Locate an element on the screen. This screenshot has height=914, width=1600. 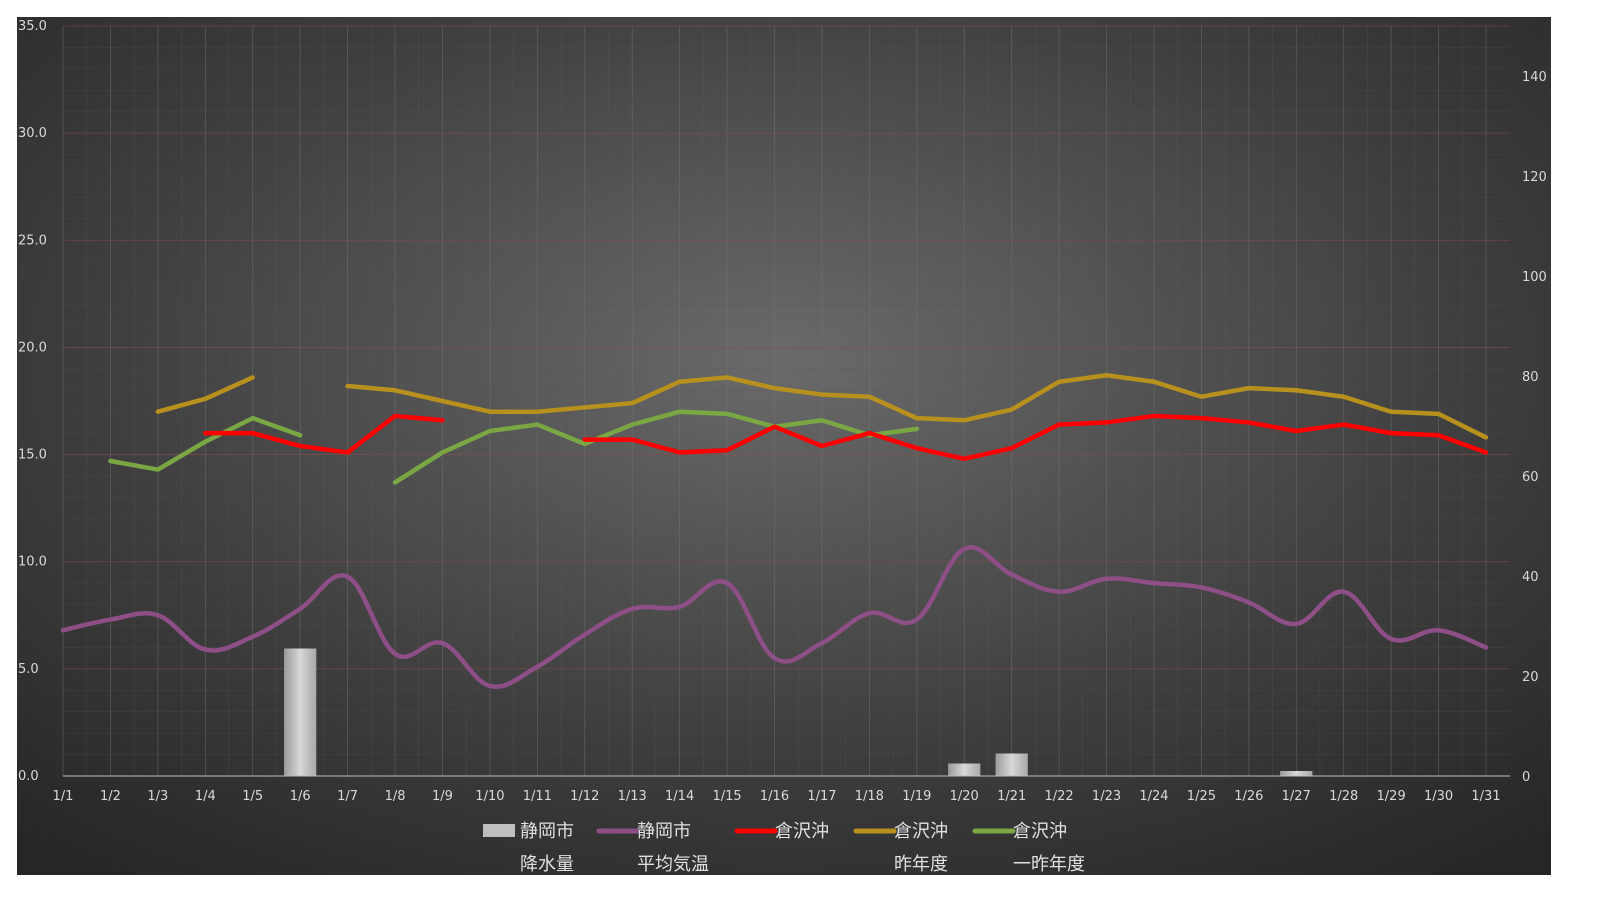
x-tick-label: 1/28 is located at coordinates (1343, 796).